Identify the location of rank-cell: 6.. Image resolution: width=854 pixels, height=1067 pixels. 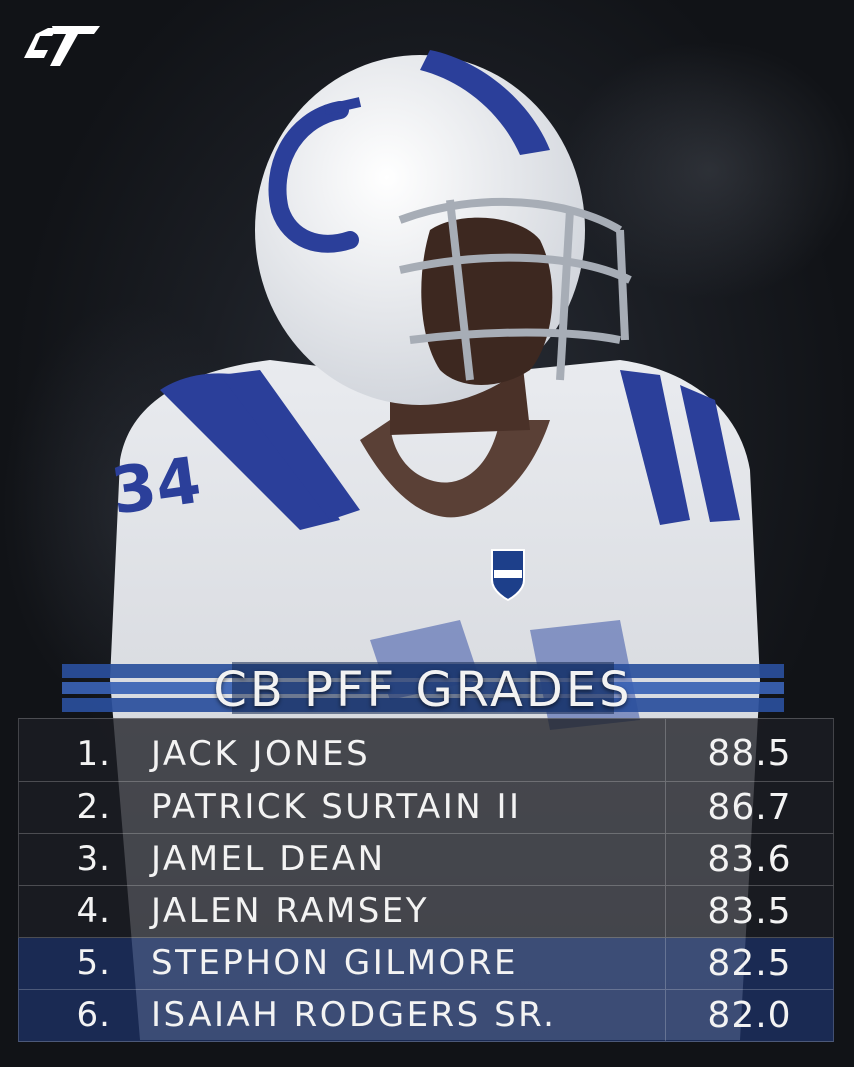
(93, 1015).